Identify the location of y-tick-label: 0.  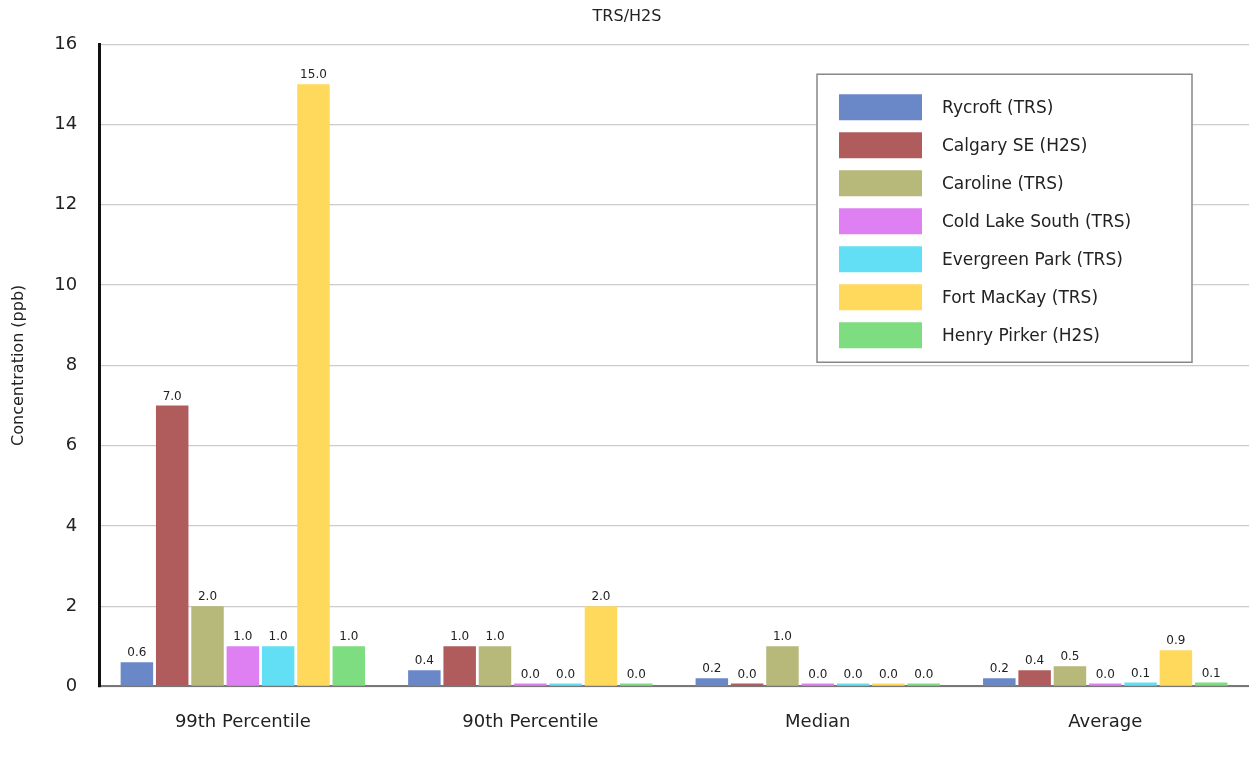
(71, 685).